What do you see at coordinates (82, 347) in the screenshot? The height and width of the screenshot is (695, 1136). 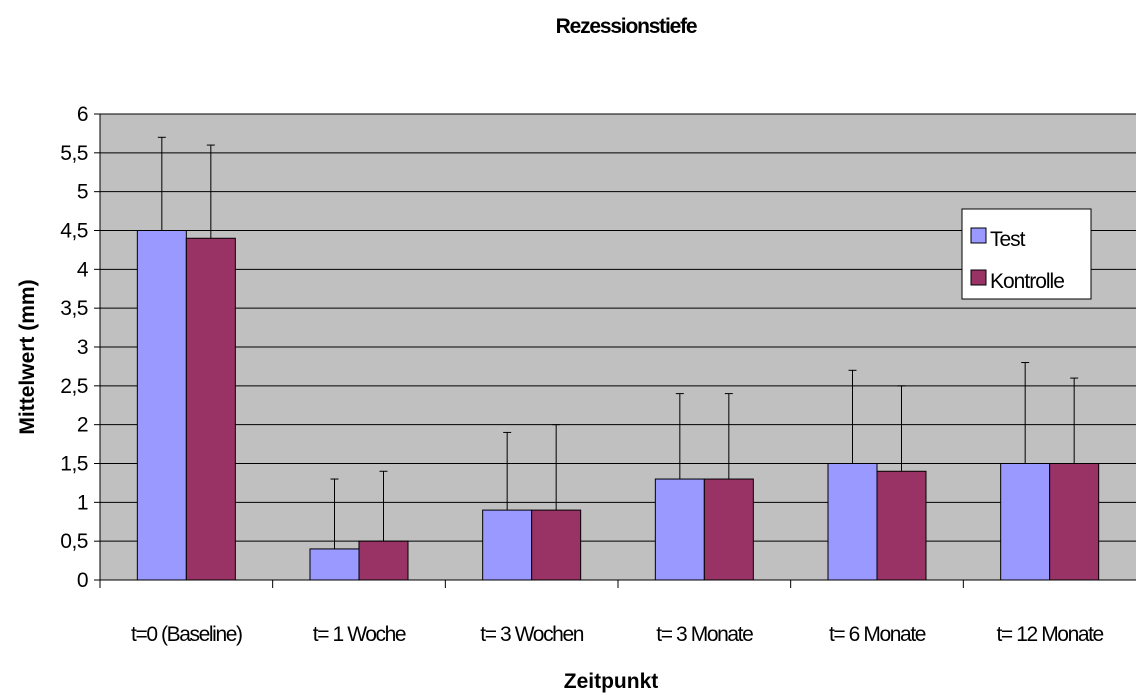 I see `y-tick-label: 3` at bounding box center [82, 347].